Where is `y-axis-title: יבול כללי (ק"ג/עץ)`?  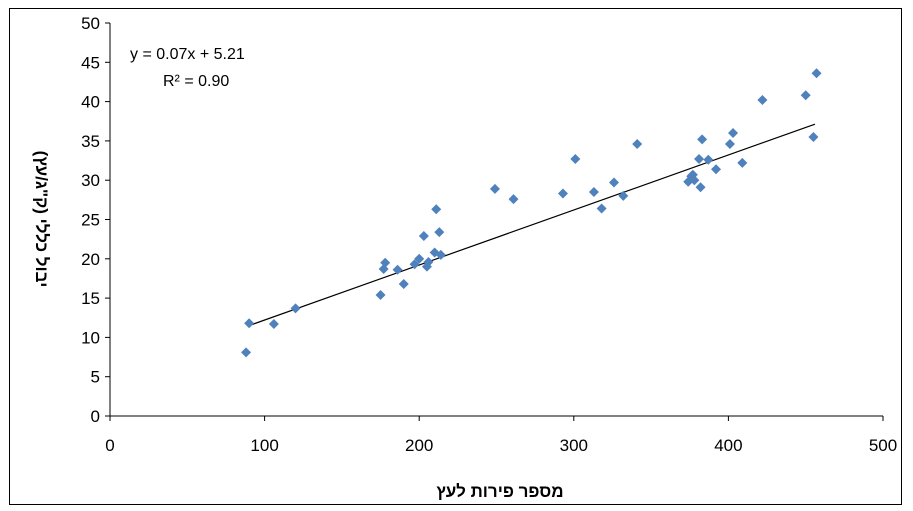
y-axis-title: יבול כללי (ק"ג/עץ) is located at coordinates (41, 219).